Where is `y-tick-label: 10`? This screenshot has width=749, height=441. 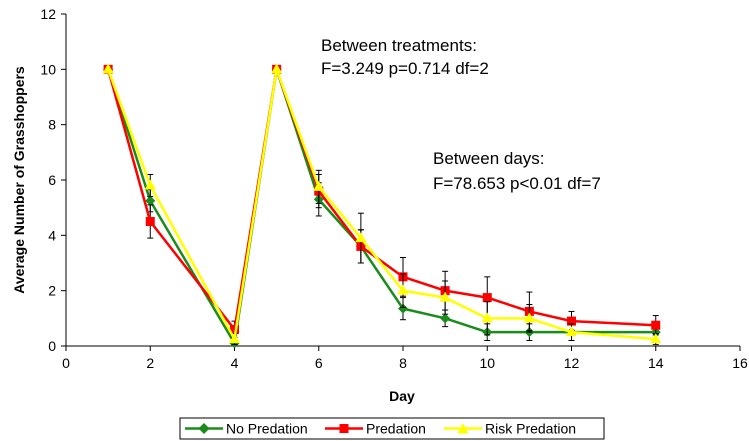 y-tick-label: 10 is located at coordinates (48, 69).